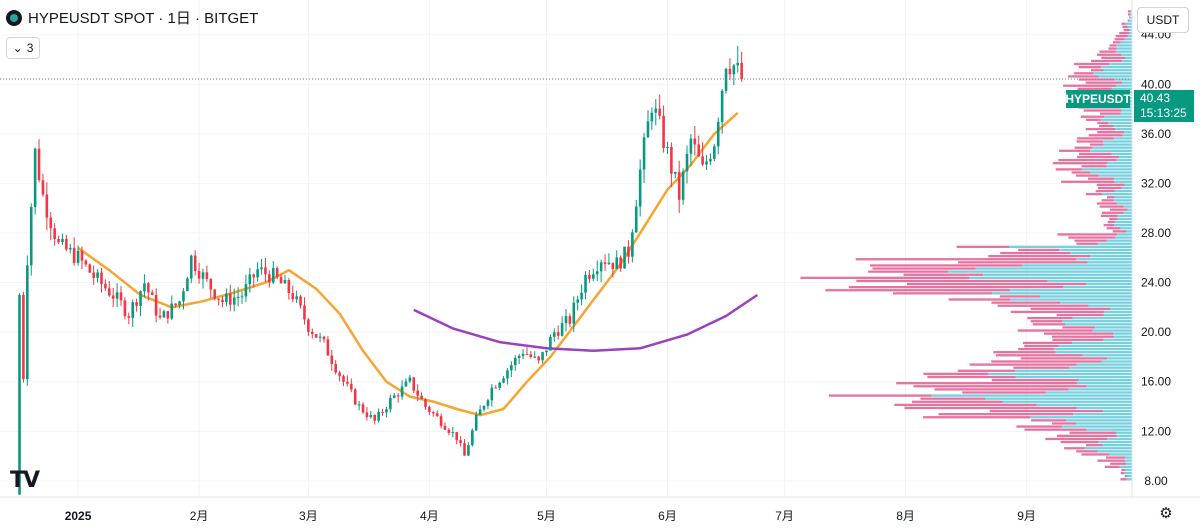 This screenshot has width=1200, height=532. Describe the element at coordinates (1156, 233) in the screenshot. I see `y-tick-label: 28.00` at that location.